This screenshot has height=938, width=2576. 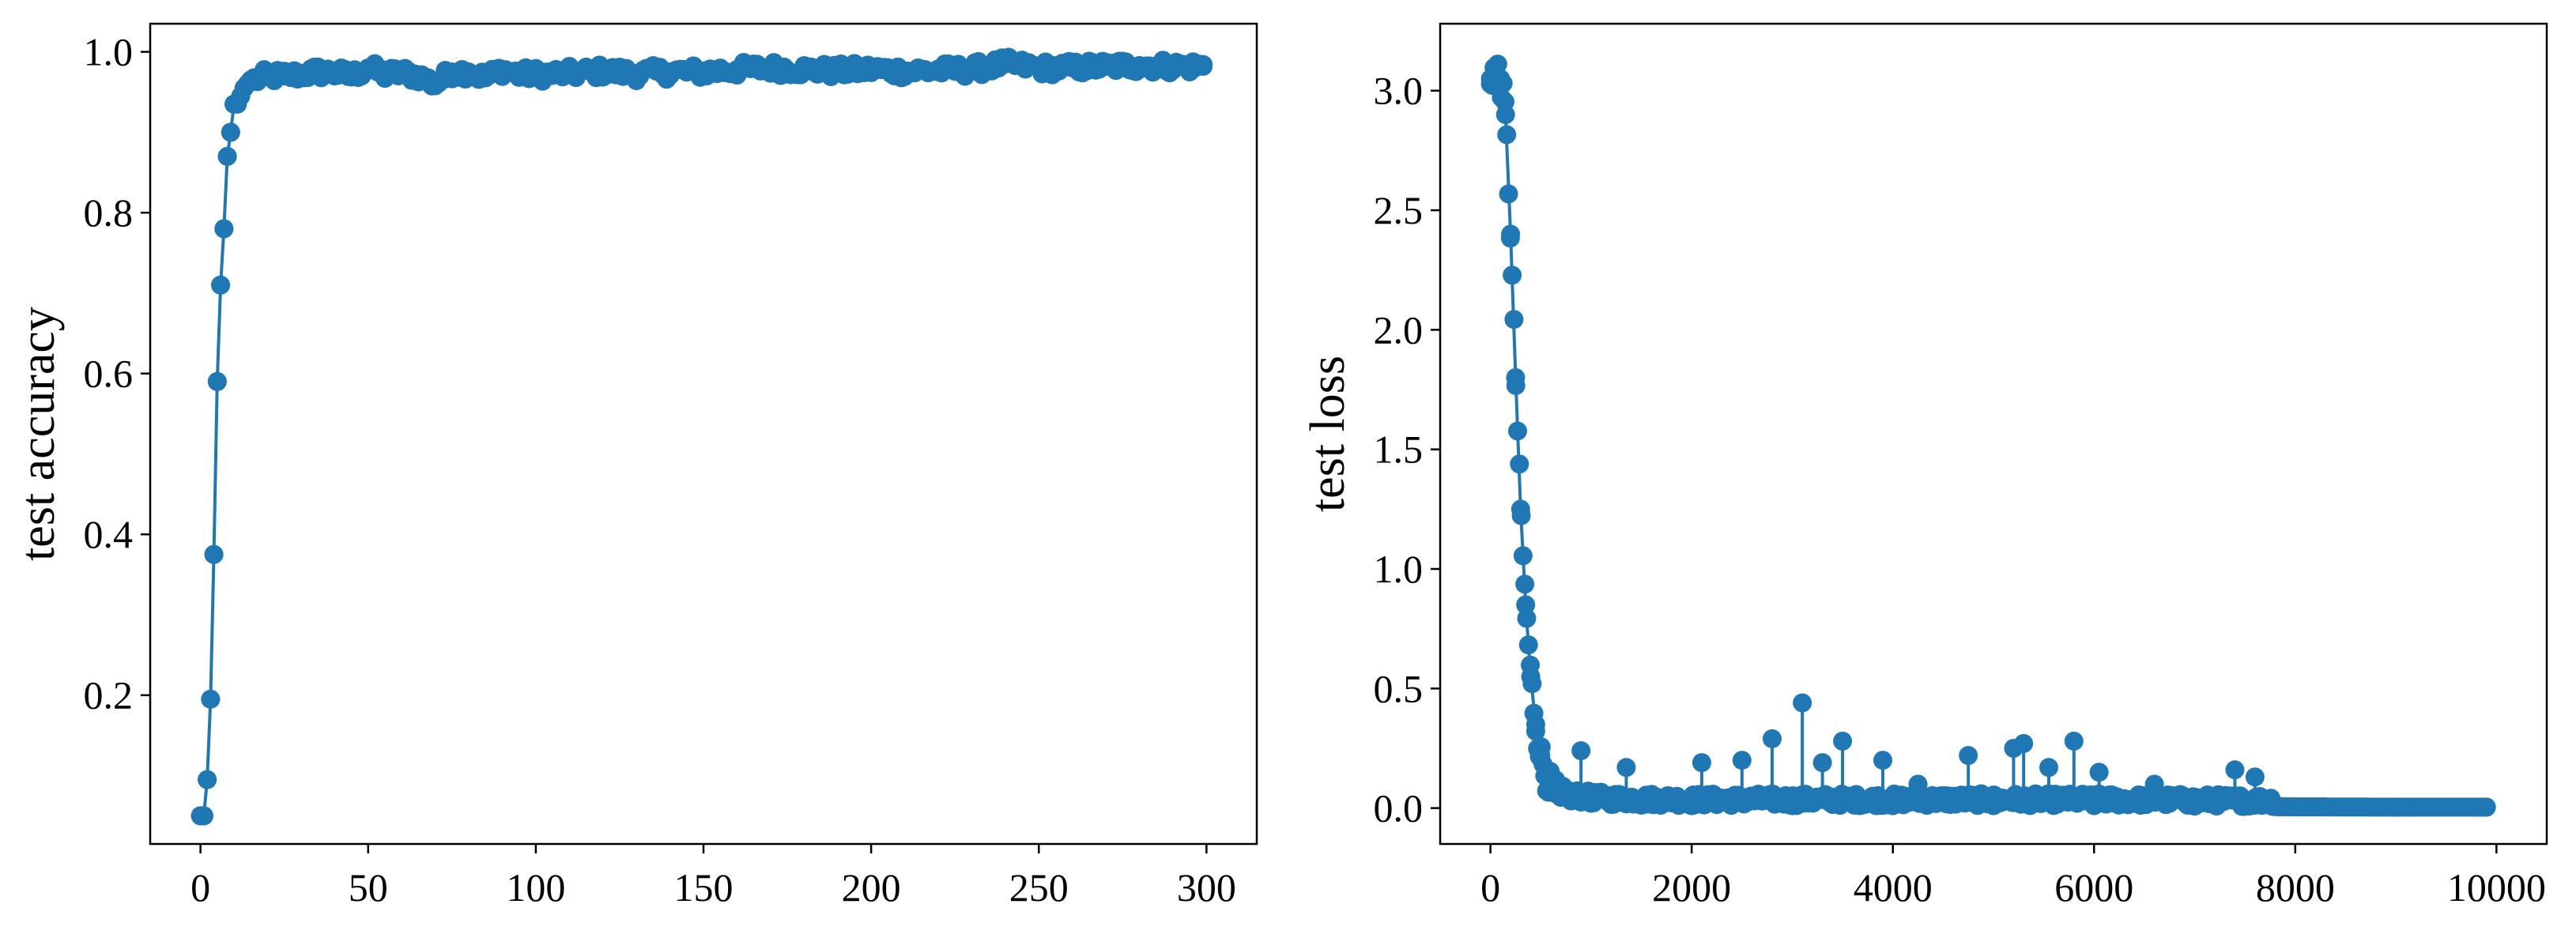 I want to click on y-tick-label: 0.4, so click(x=109, y=534).